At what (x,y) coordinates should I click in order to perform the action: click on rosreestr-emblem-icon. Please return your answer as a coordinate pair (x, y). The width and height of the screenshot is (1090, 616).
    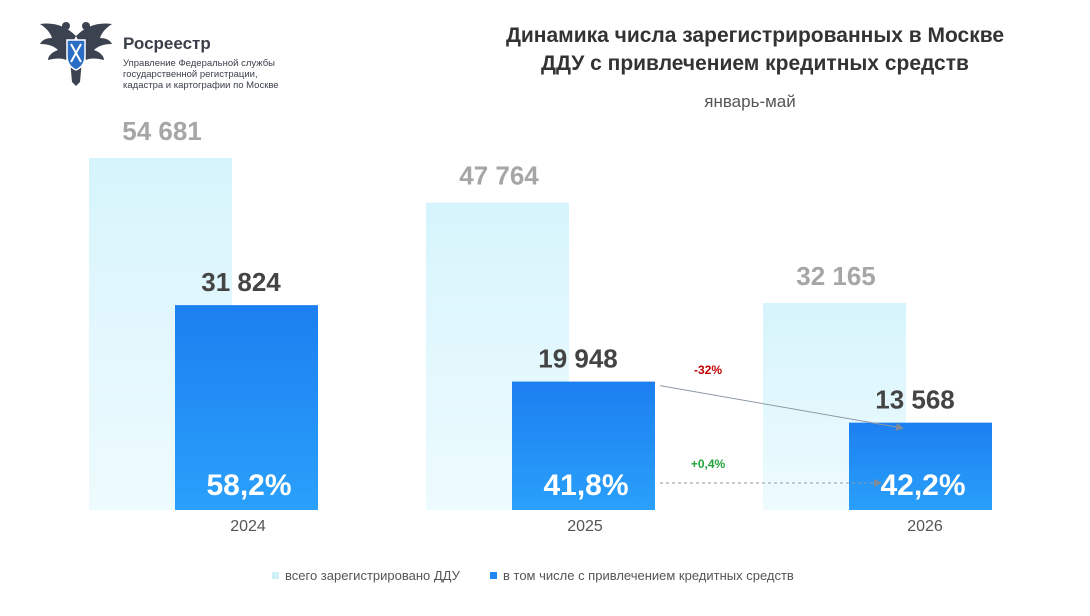
    Looking at the image, I should click on (76, 54).